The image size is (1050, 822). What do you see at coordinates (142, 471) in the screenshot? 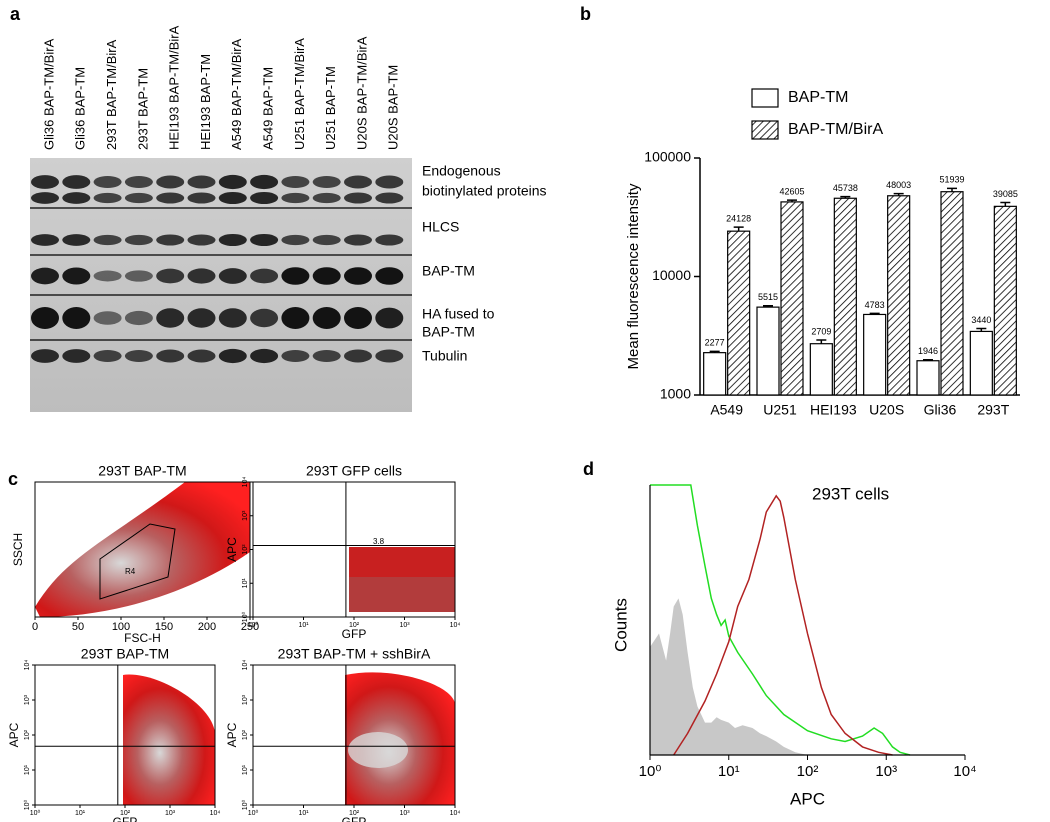
I see `plot-title: 293T BAP-TM` at bounding box center [142, 471].